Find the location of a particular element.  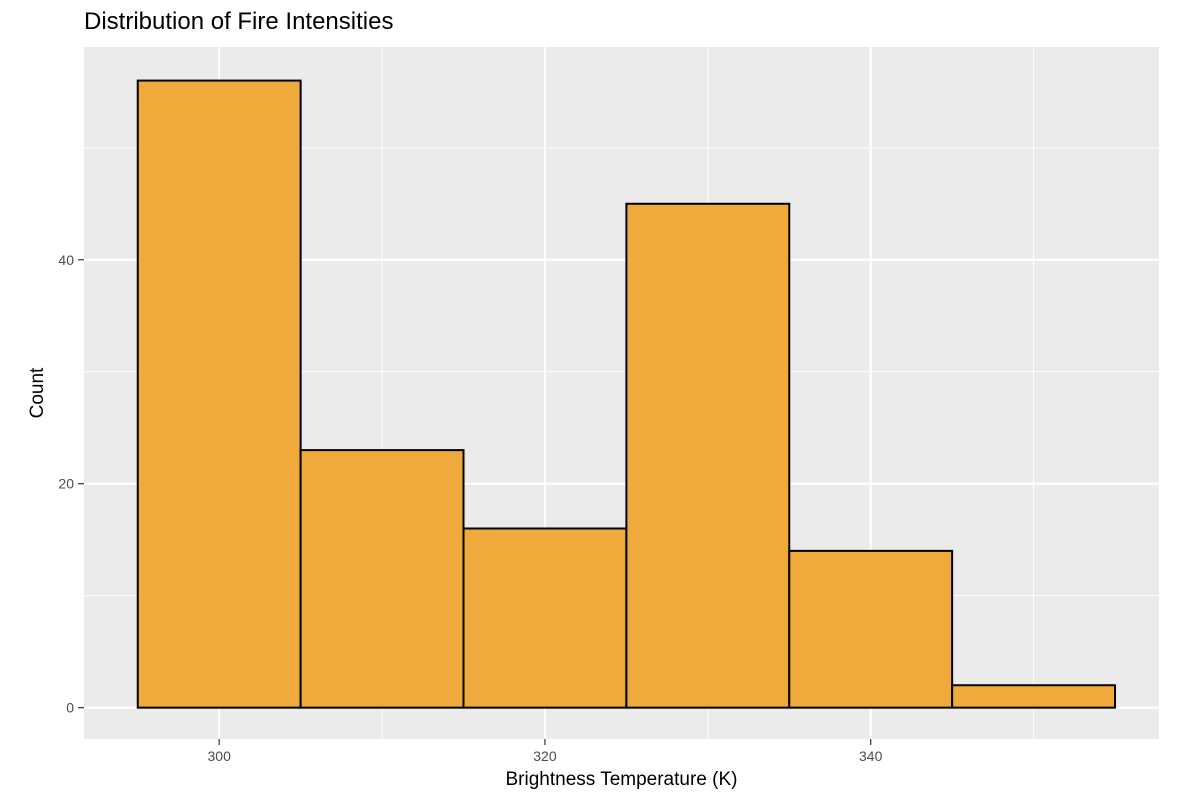

x-axis-title: Brightness Temperature (K) is located at coordinates (622, 779).